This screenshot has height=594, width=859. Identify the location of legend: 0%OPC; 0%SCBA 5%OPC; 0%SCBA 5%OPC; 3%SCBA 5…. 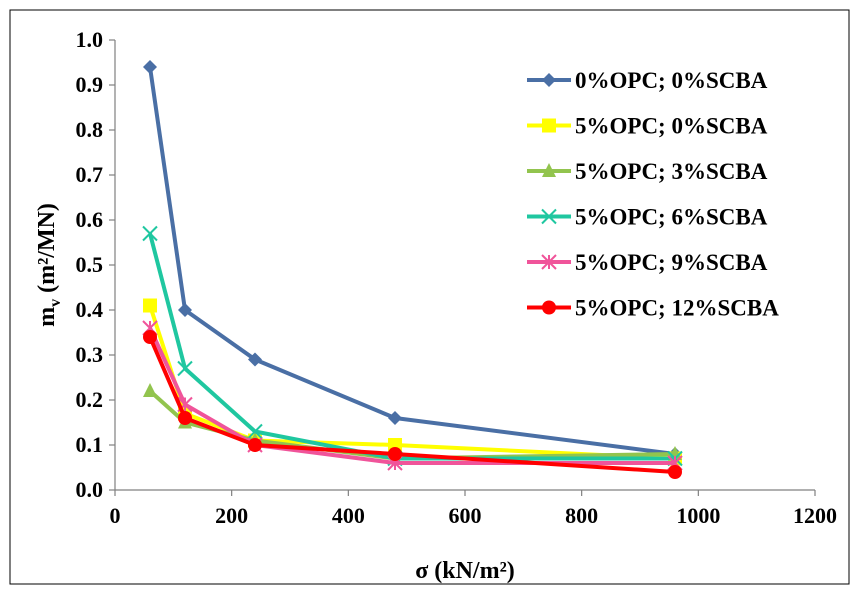
(653, 194).